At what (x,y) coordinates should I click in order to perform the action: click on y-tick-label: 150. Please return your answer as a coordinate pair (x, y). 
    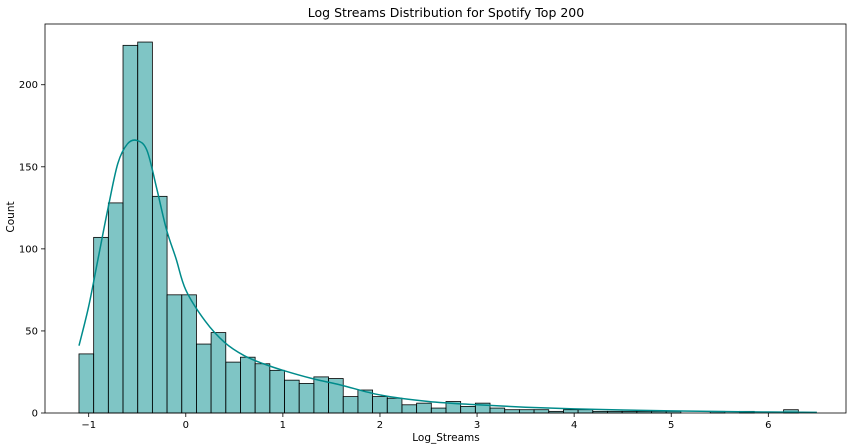
    Looking at the image, I should click on (28, 167).